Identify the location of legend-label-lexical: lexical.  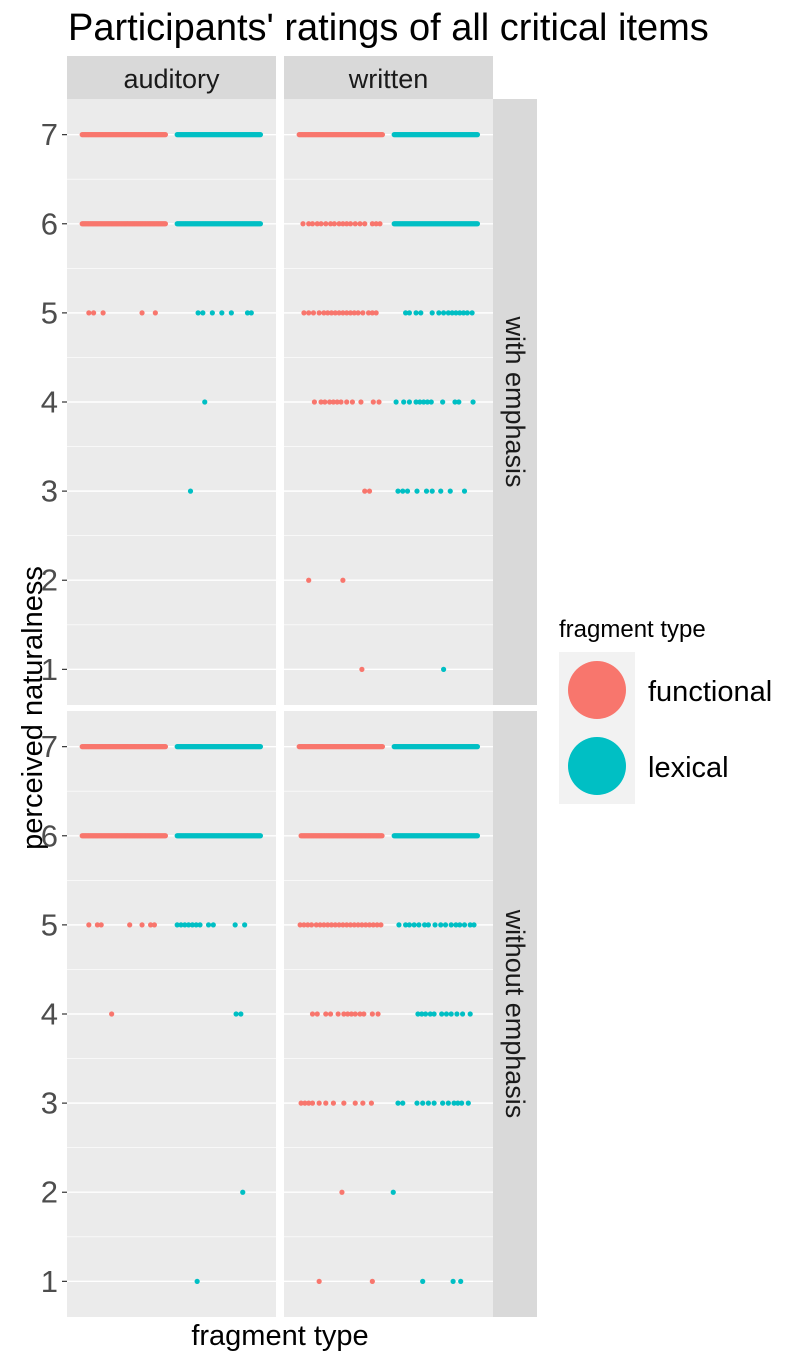
(688, 768).